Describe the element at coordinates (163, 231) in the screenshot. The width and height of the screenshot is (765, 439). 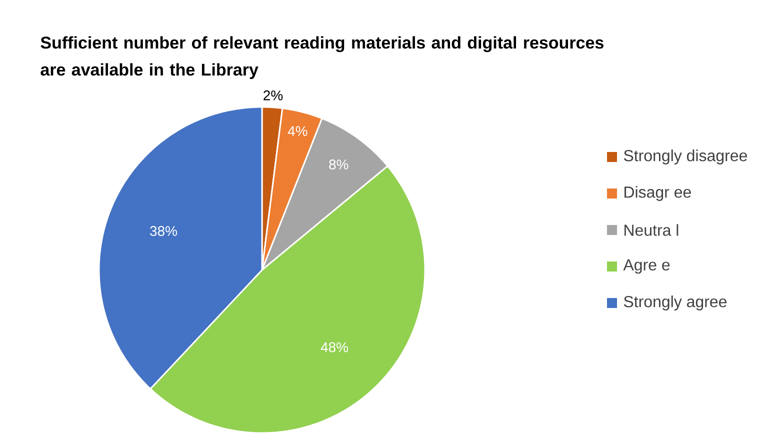
I see `data-label: 38%` at that location.